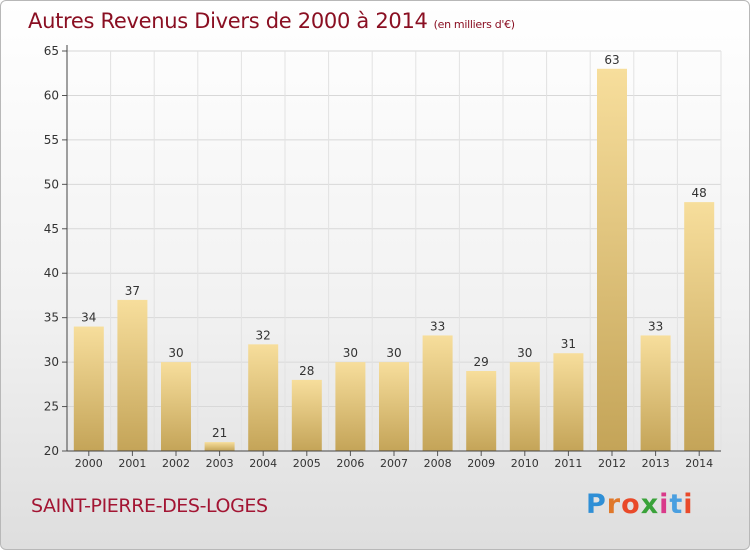  What do you see at coordinates (656, 463) in the screenshot?
I see `x-tick-label: 2013` at bounding box center [656, 463].